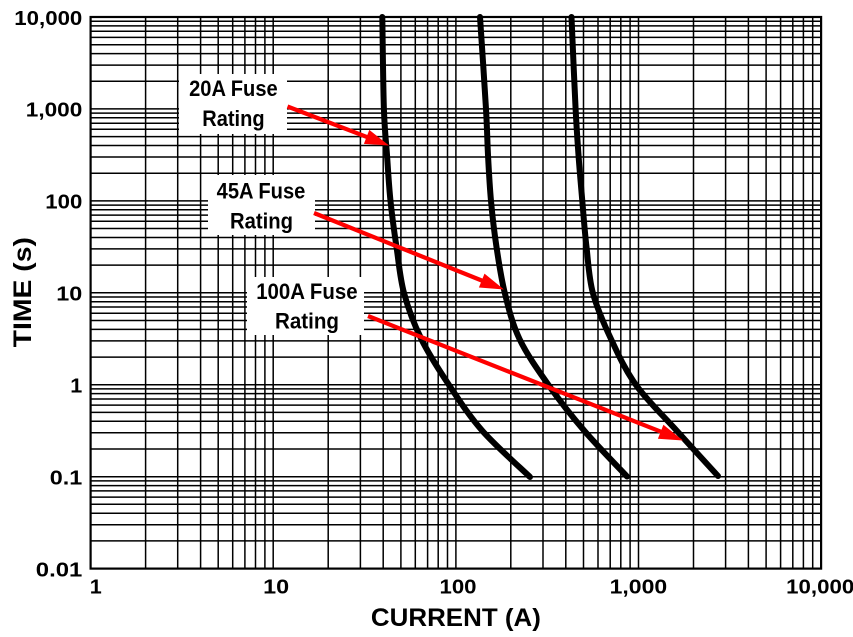 The width and height of the screenshot is (853, 637). What do you see at coordinates (261, 191) in the screenshot?
I see `svg-text: 45A Fuse` at bounding box center [261, 191].